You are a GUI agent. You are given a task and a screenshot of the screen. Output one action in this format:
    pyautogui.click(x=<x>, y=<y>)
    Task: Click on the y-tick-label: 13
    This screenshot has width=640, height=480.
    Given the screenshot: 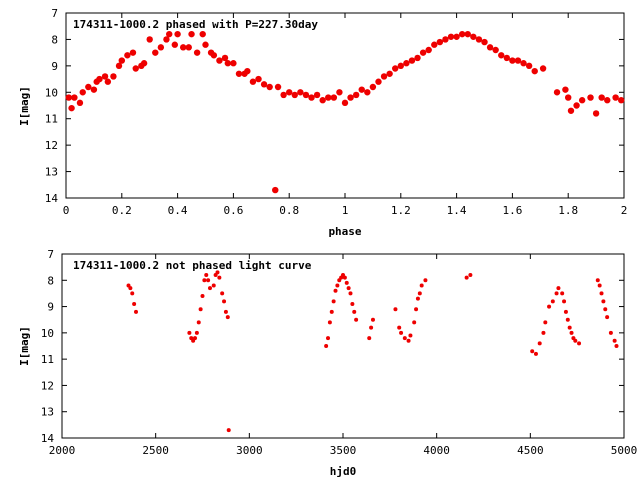 What is the action you would take?
    pyautogui.click(x=51, y=172)
    